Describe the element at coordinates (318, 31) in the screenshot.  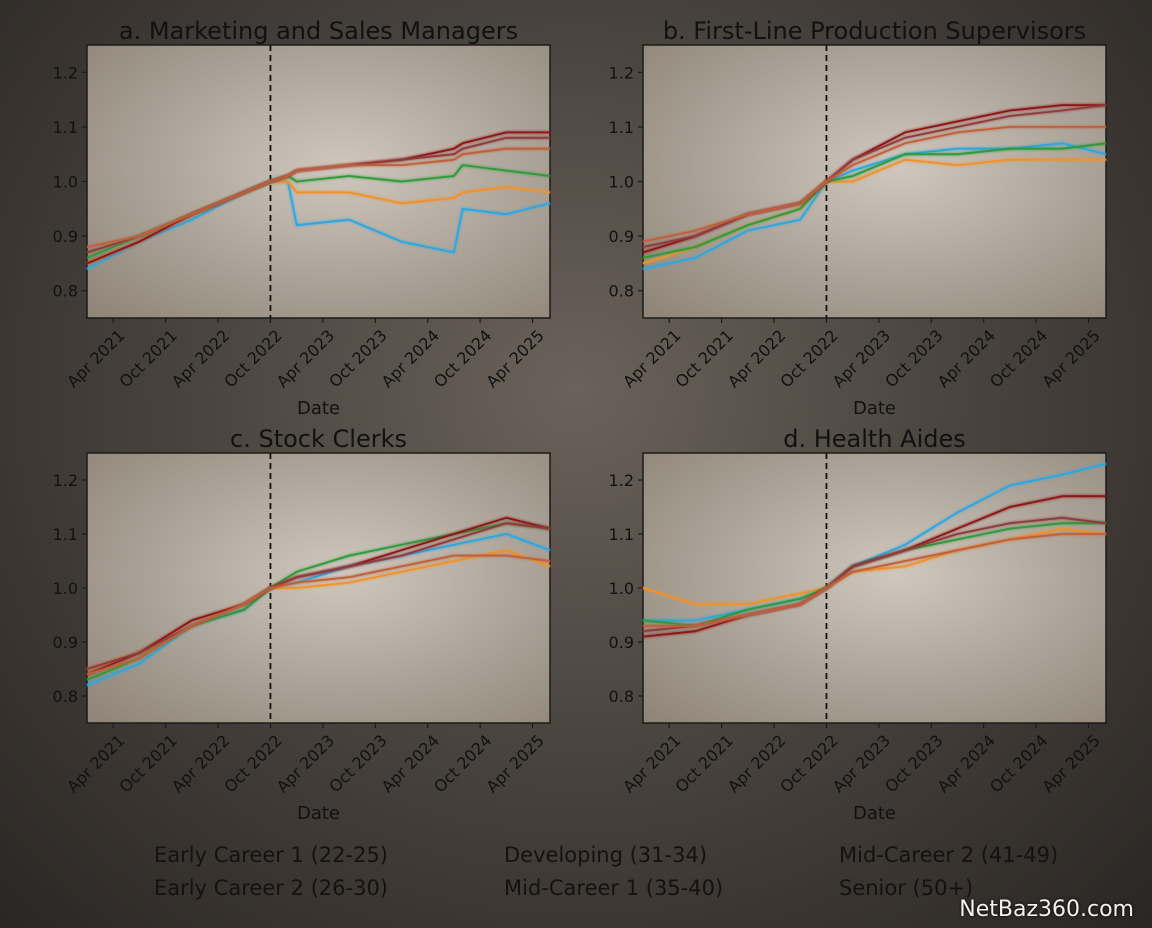
I see `chart-title: a. Marketing and Sales Managers` at that location.